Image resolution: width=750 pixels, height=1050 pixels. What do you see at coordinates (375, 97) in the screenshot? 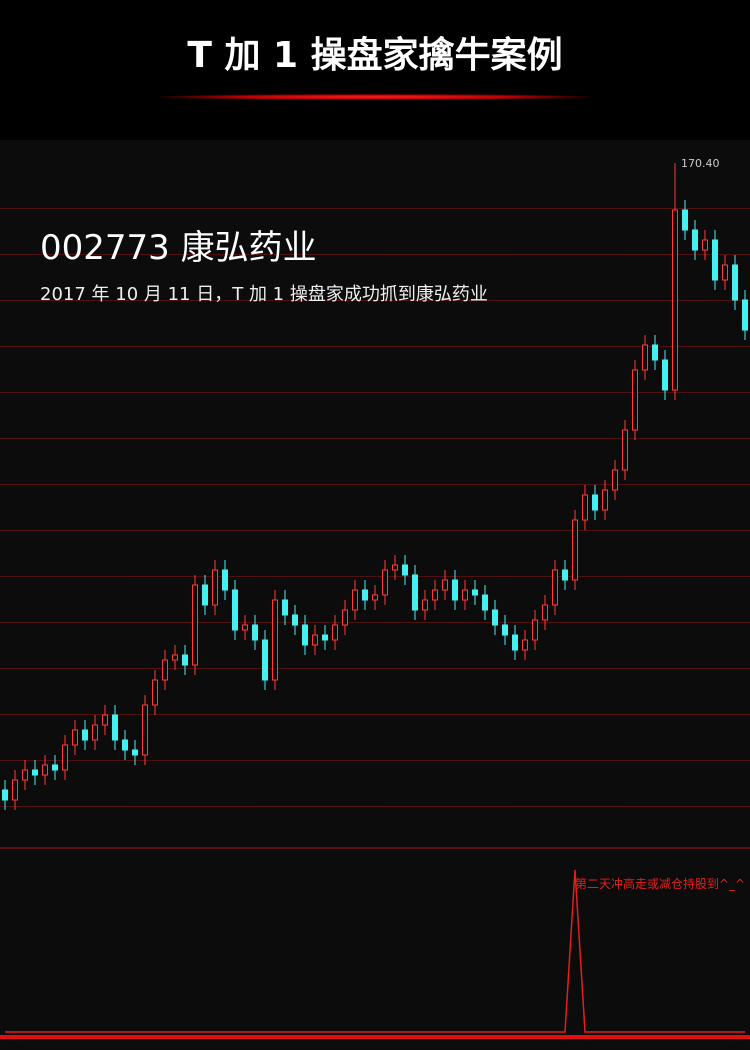
I see `glow-line` at bounding box center [375, 97].